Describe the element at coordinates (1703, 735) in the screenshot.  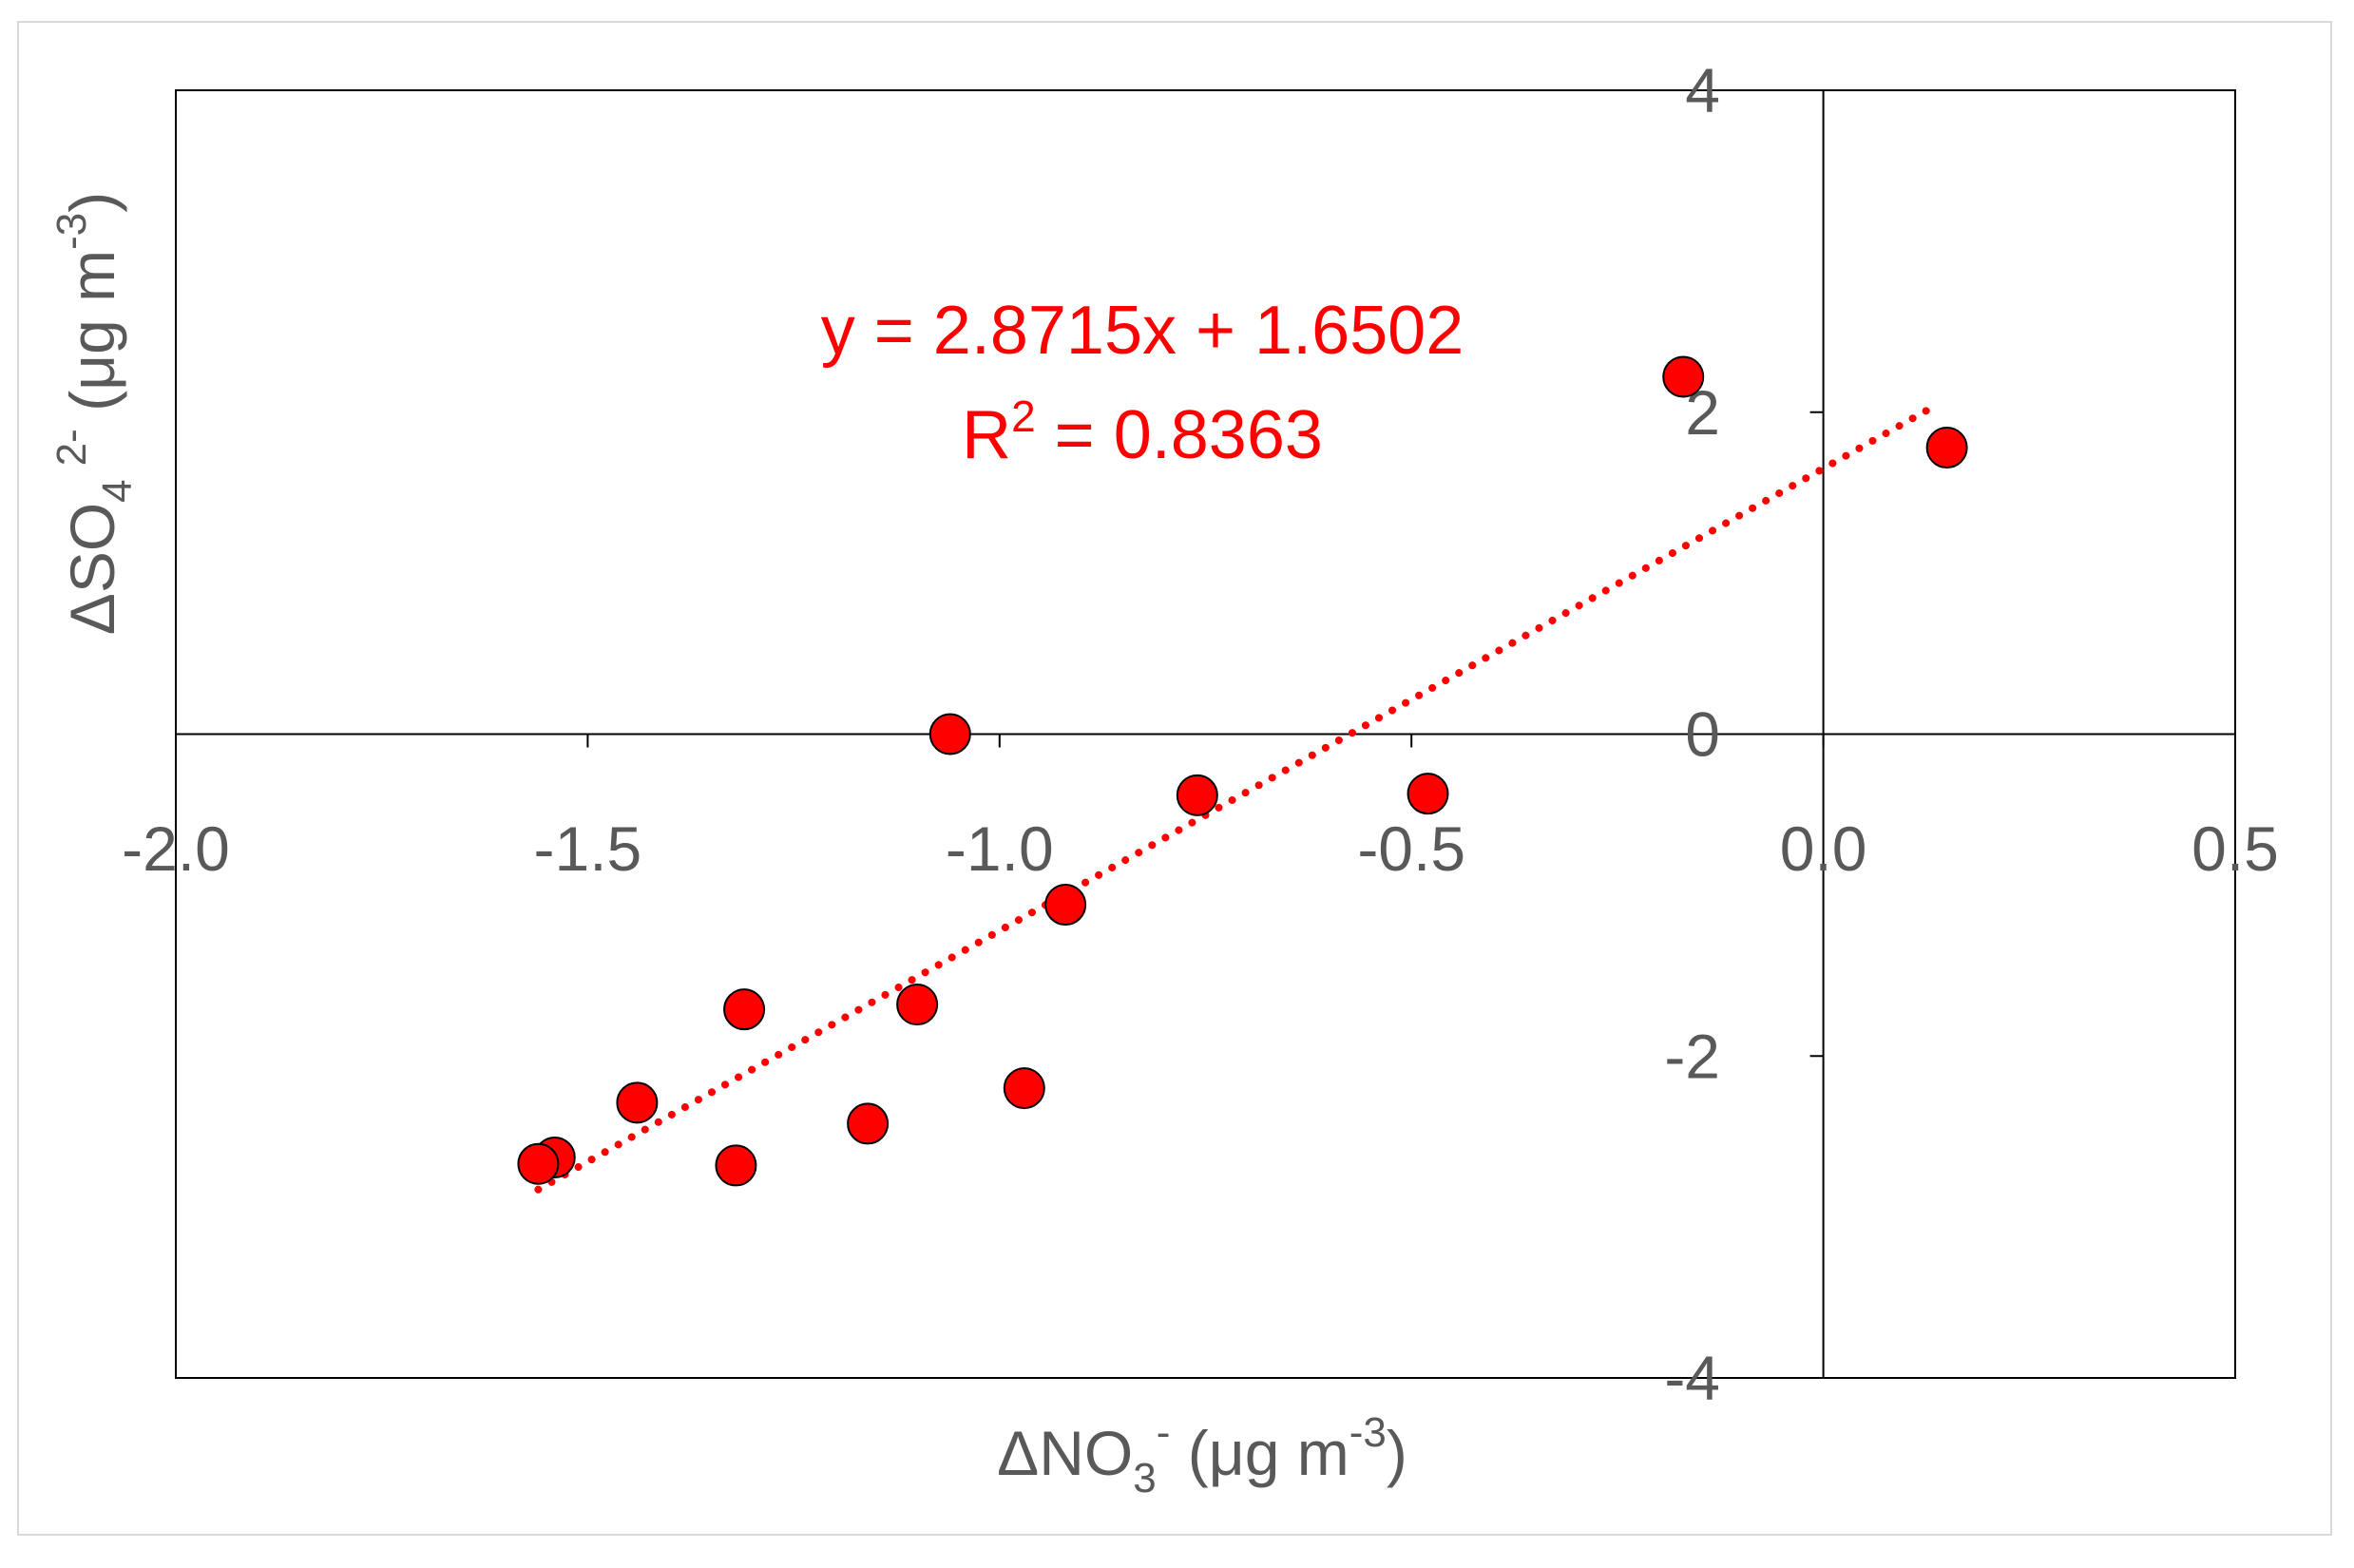
I see `y-tick-label: 0` at that location.